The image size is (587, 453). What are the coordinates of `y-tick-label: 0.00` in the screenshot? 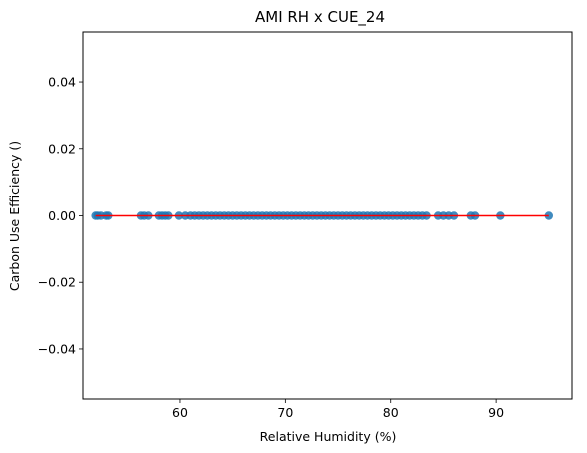 It's located at (62, 215).